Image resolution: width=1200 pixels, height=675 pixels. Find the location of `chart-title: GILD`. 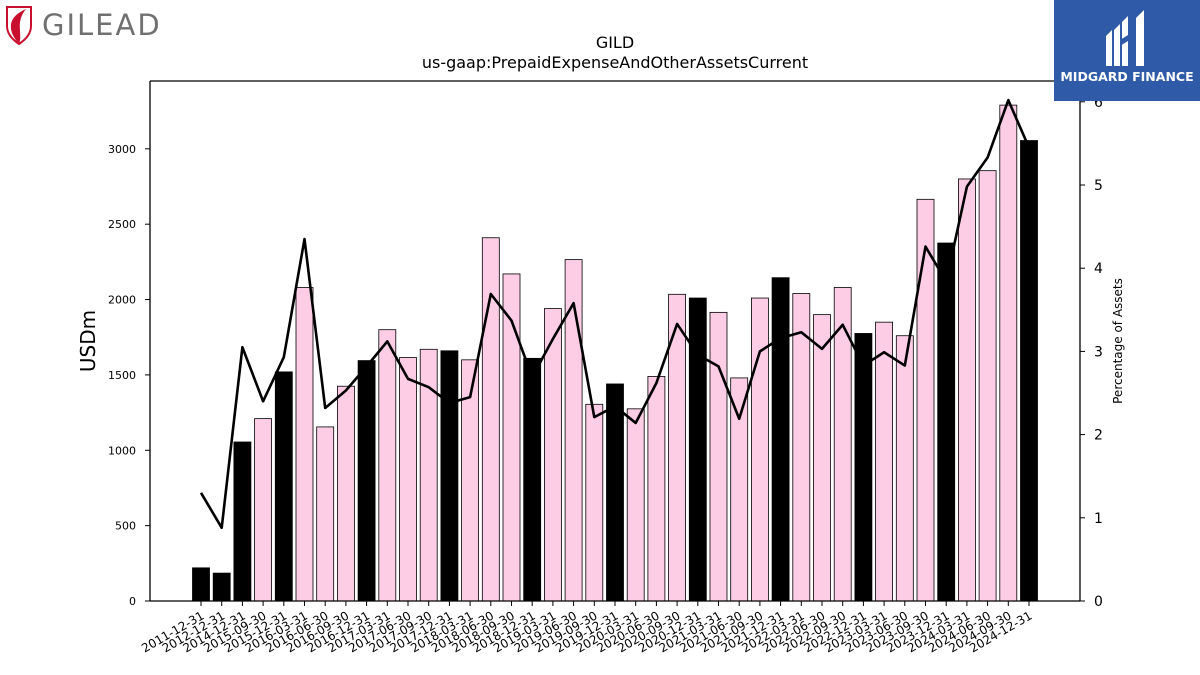

chart-title: GILD is located at coordinates (615, 42).